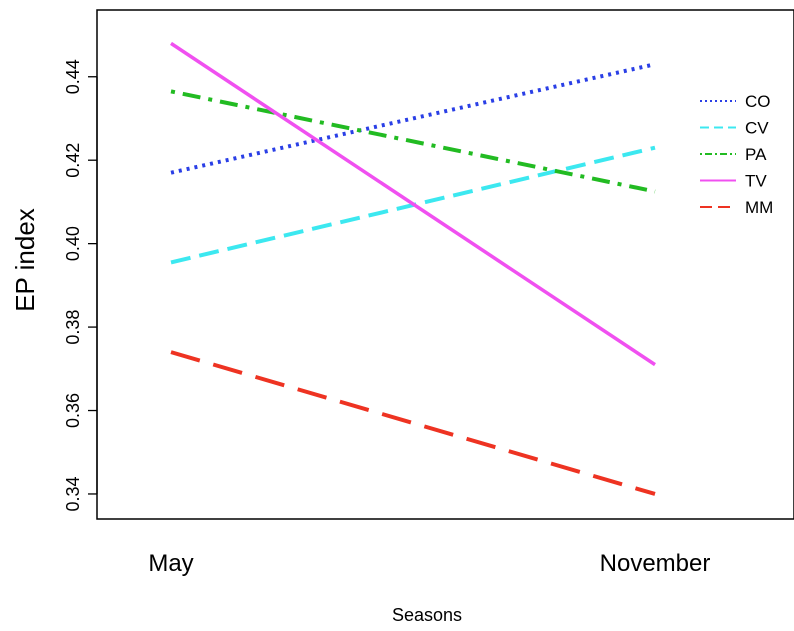 Image resolution: width=794 pixels, height=631 pixels. Describe the element at coordinates (413, 423) in the screenshot. I see `series-line-mm` at that location.